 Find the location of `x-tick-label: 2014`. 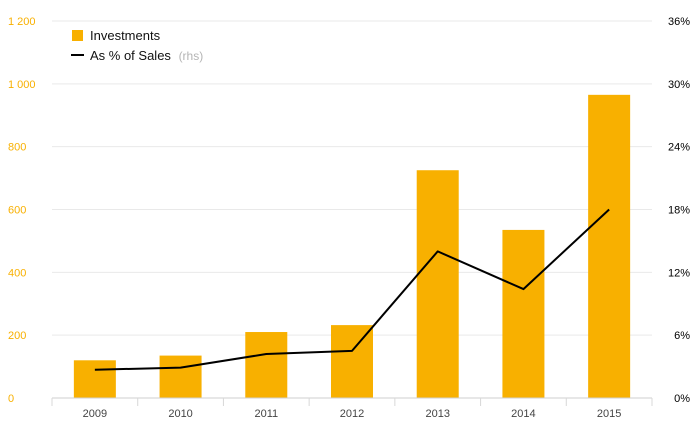

x-tick-label: 2014 is located at coordinates (523, 414).